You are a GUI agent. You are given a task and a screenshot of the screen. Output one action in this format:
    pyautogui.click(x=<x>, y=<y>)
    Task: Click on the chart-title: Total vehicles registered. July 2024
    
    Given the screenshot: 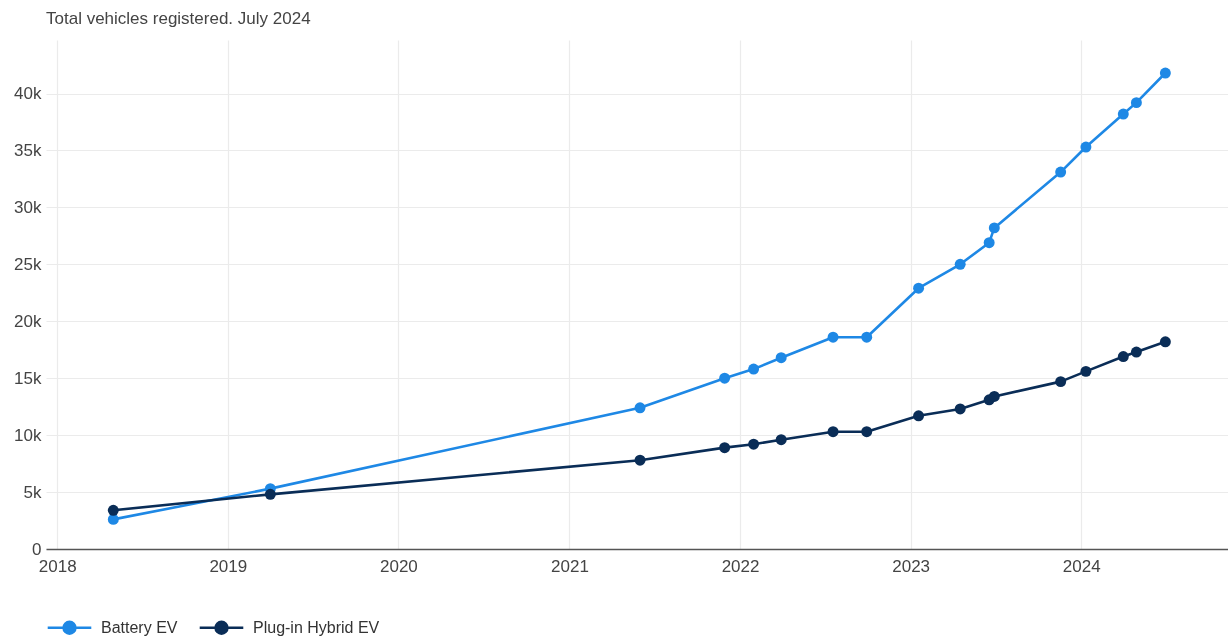 What is the action you would take?
    pyautogui.click(x=178, y=18)
    